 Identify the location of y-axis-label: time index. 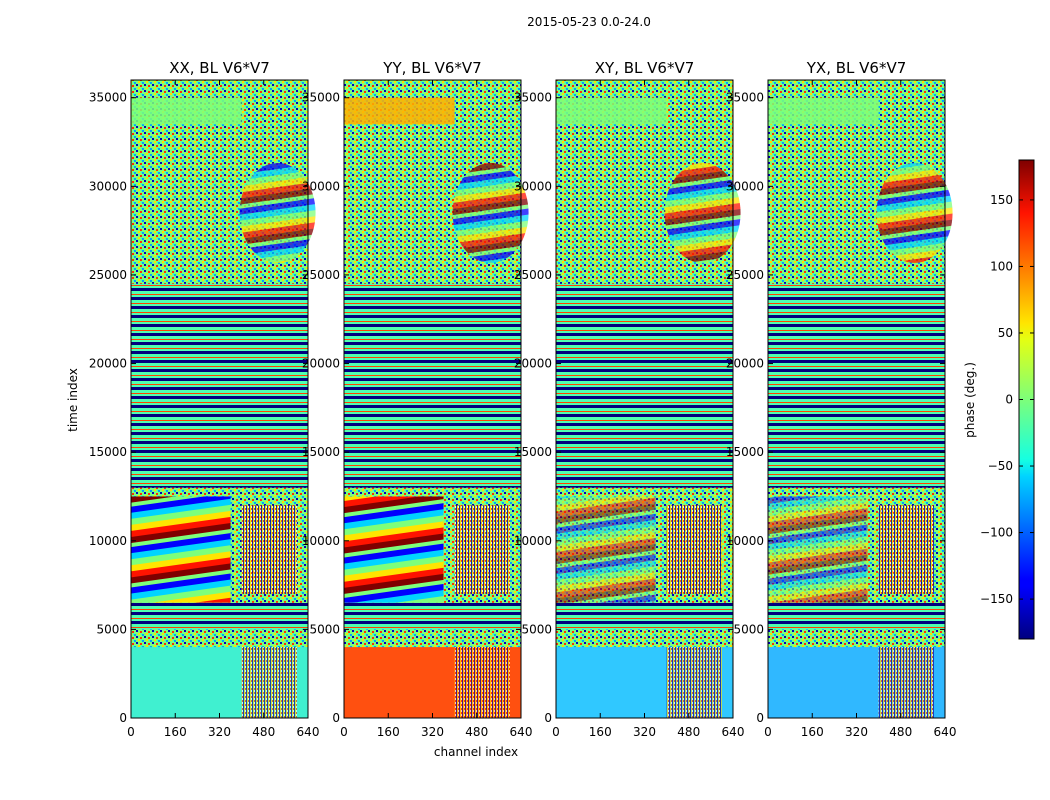
(73, 400).